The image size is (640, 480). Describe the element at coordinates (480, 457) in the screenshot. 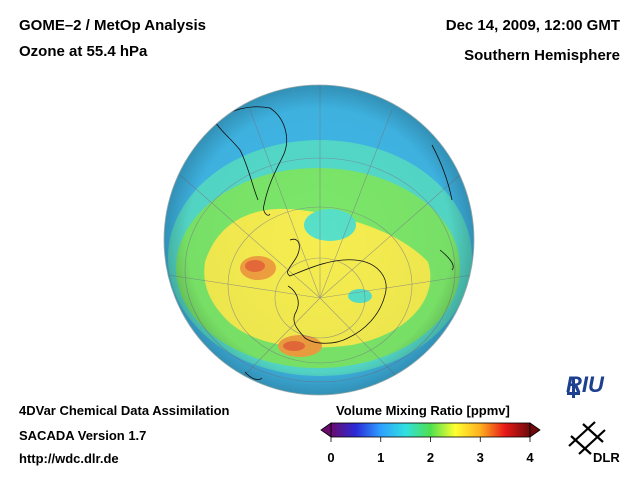

I see `colorbar-tick-label: 3` at that location.